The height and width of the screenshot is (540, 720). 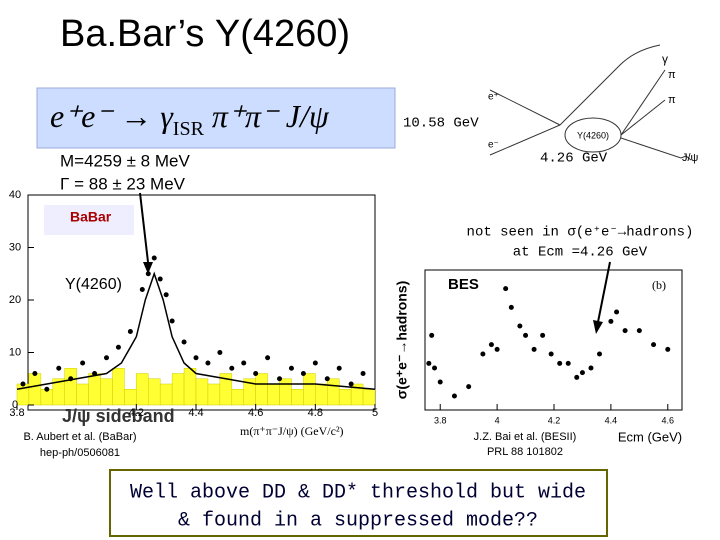 What do you see at coordinates (125, 160) in the screenshot?
I see `fit-mass: M=4259 ± 8 MeV` at bounding box center [125, 160].